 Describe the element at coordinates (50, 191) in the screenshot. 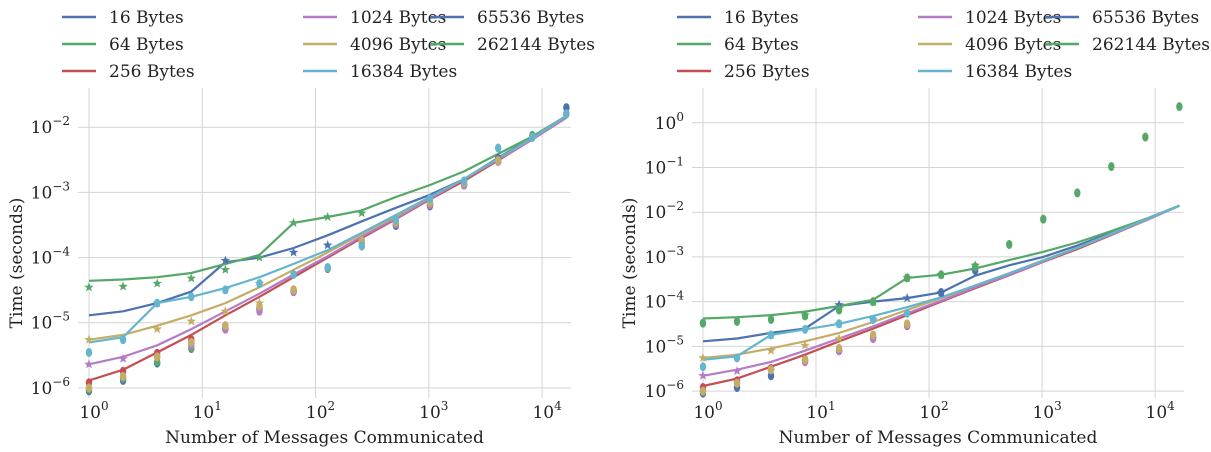

I see `y-tick-label: 10⁻³` at that location.